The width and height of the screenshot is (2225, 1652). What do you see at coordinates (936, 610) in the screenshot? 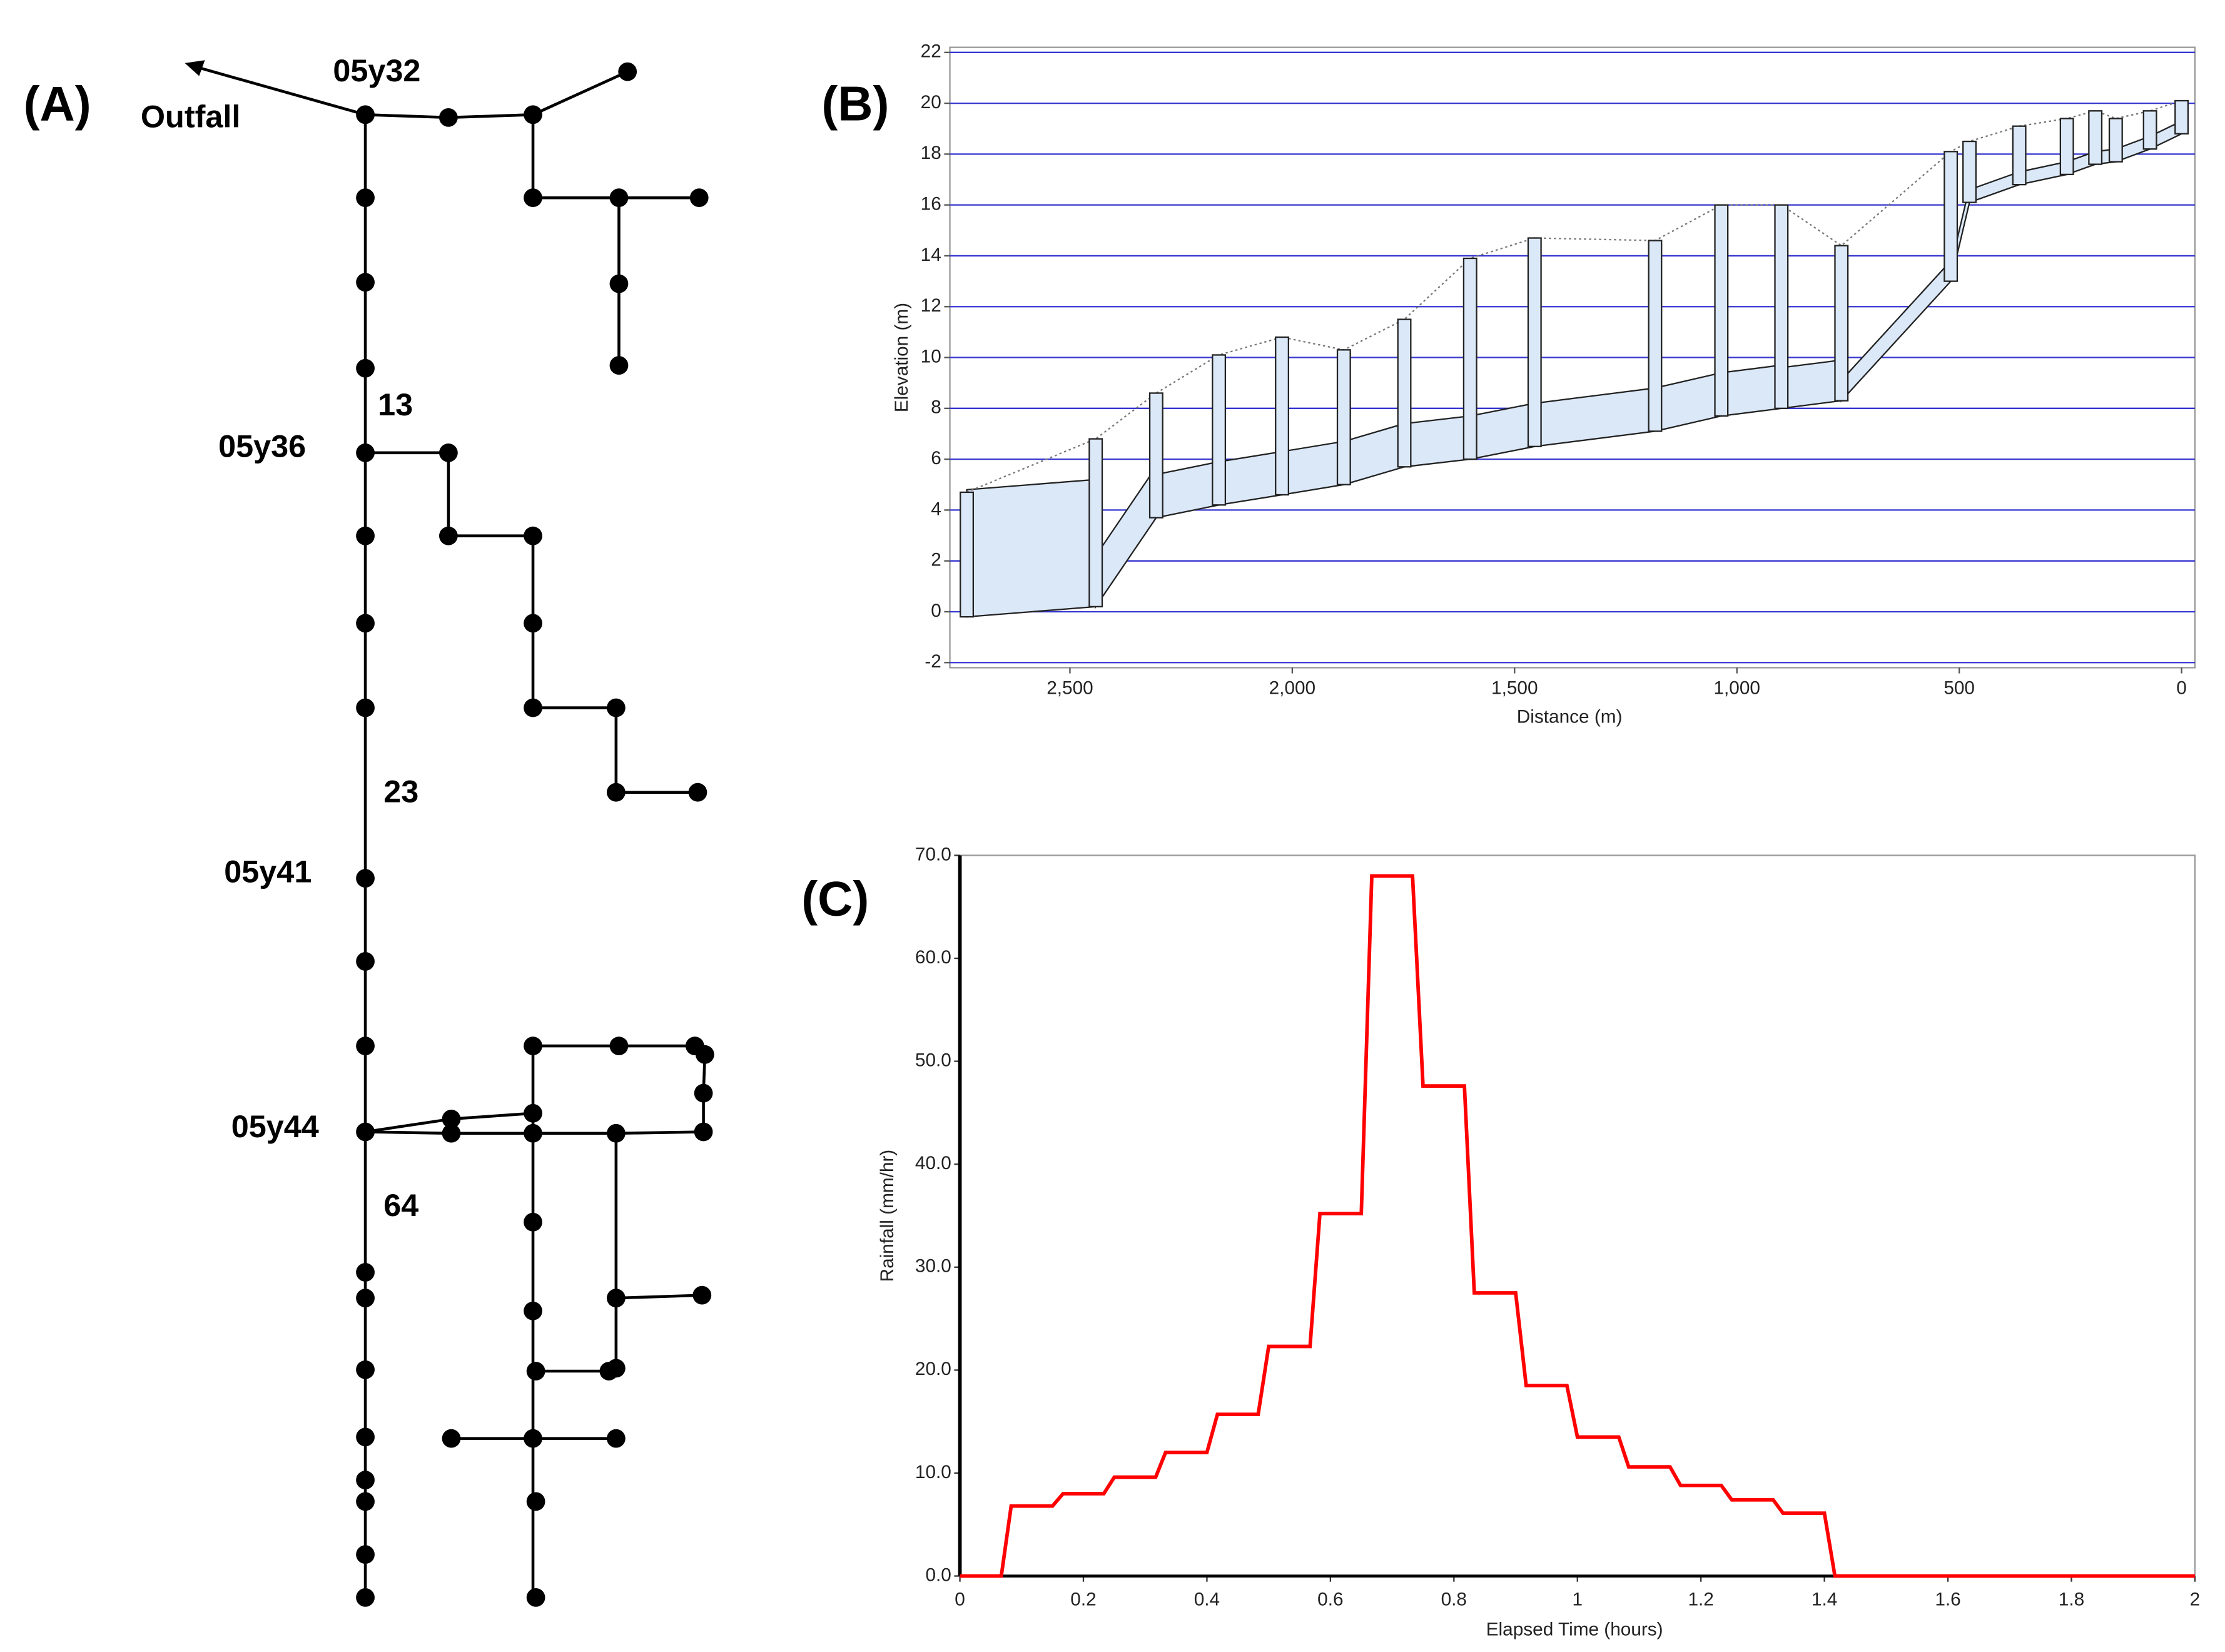
I see `y-tick-label: 0` at bounding box center [936, 610].